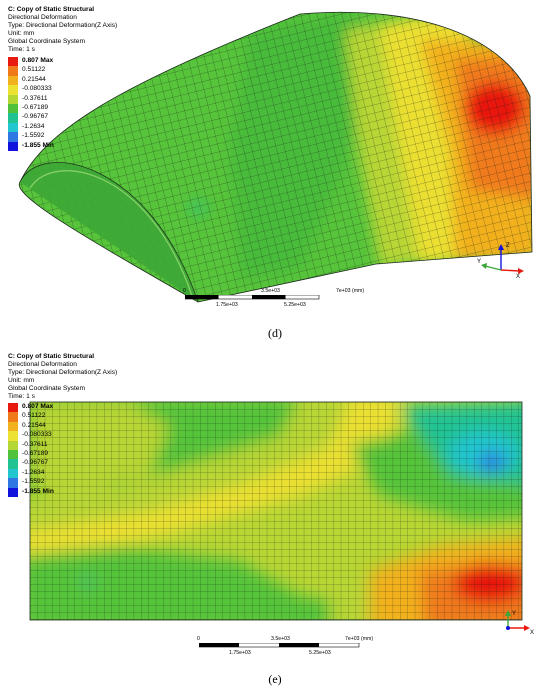 Image resolution: width=550 pixels, height=692 pixels. What do you see at coordinates (275, 333) in the screenshot?
I see `figure-label-d: (d)` at bounding box center [275, 333].